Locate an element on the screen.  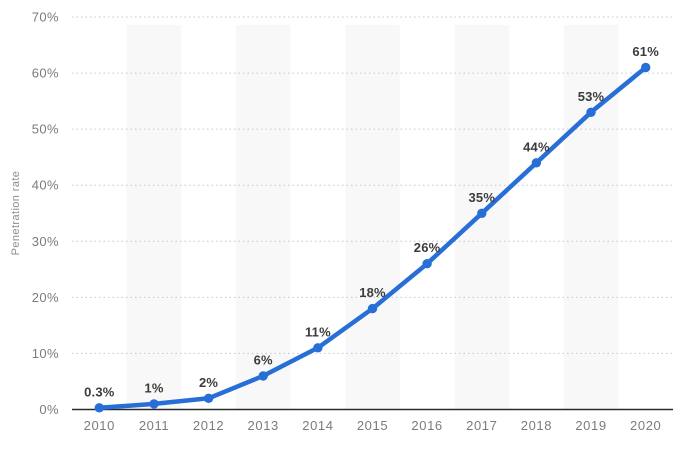
data-label: 26% is located at coordinates (427, 247).